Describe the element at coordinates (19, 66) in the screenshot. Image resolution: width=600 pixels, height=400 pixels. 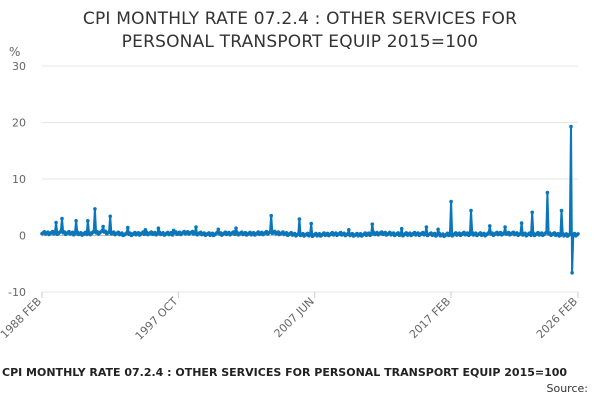
I see `y-tick-label: 30` at that location.